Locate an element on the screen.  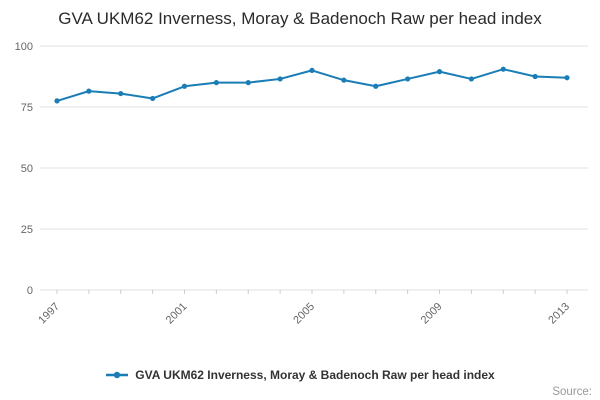
x-axis-tick-label: 2009 is located at coordinates (432, 314).